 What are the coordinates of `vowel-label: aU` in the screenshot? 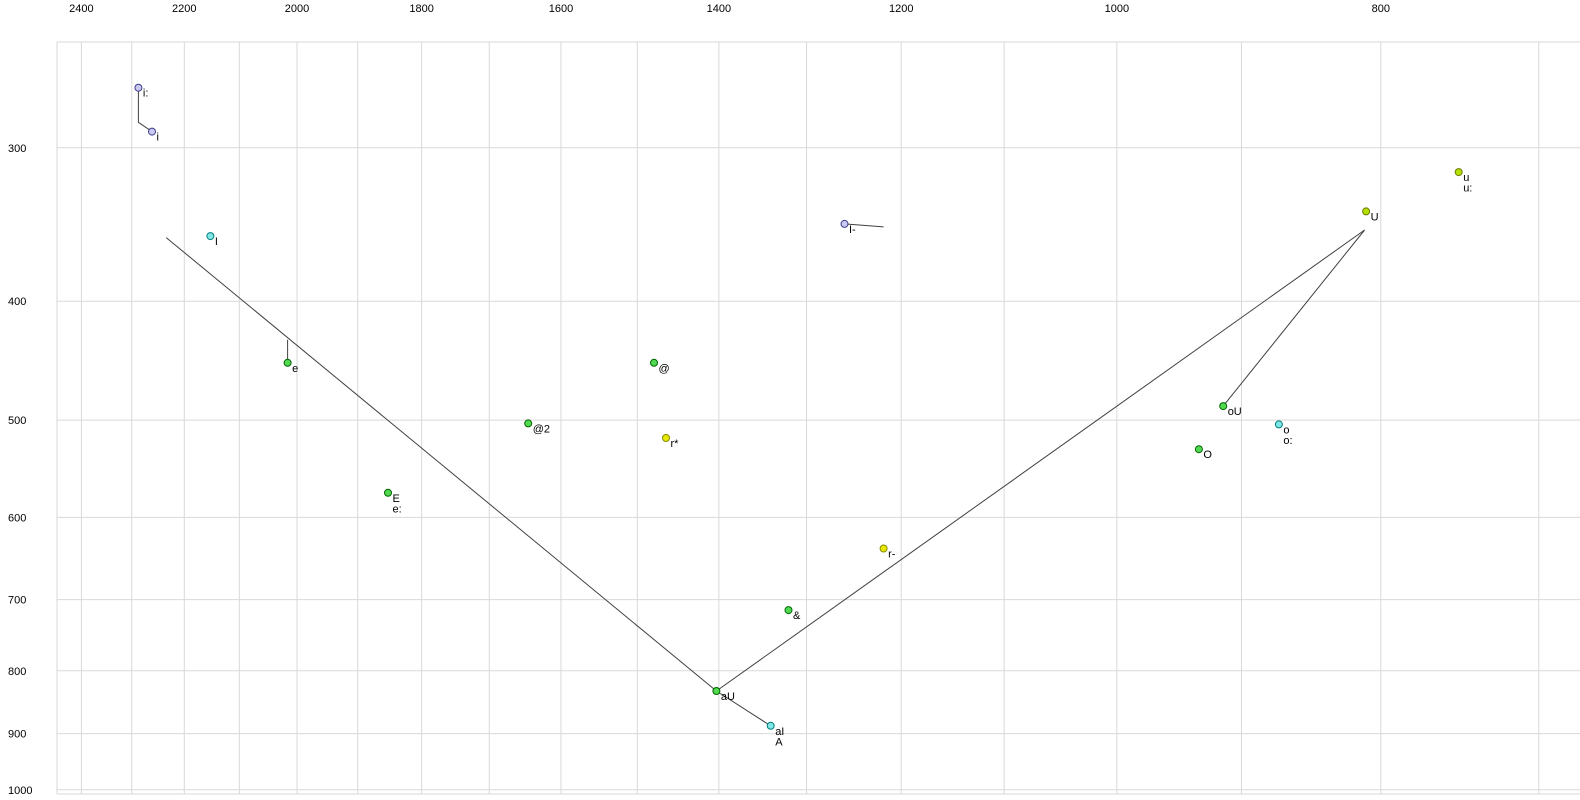 It's located at (728, 697).